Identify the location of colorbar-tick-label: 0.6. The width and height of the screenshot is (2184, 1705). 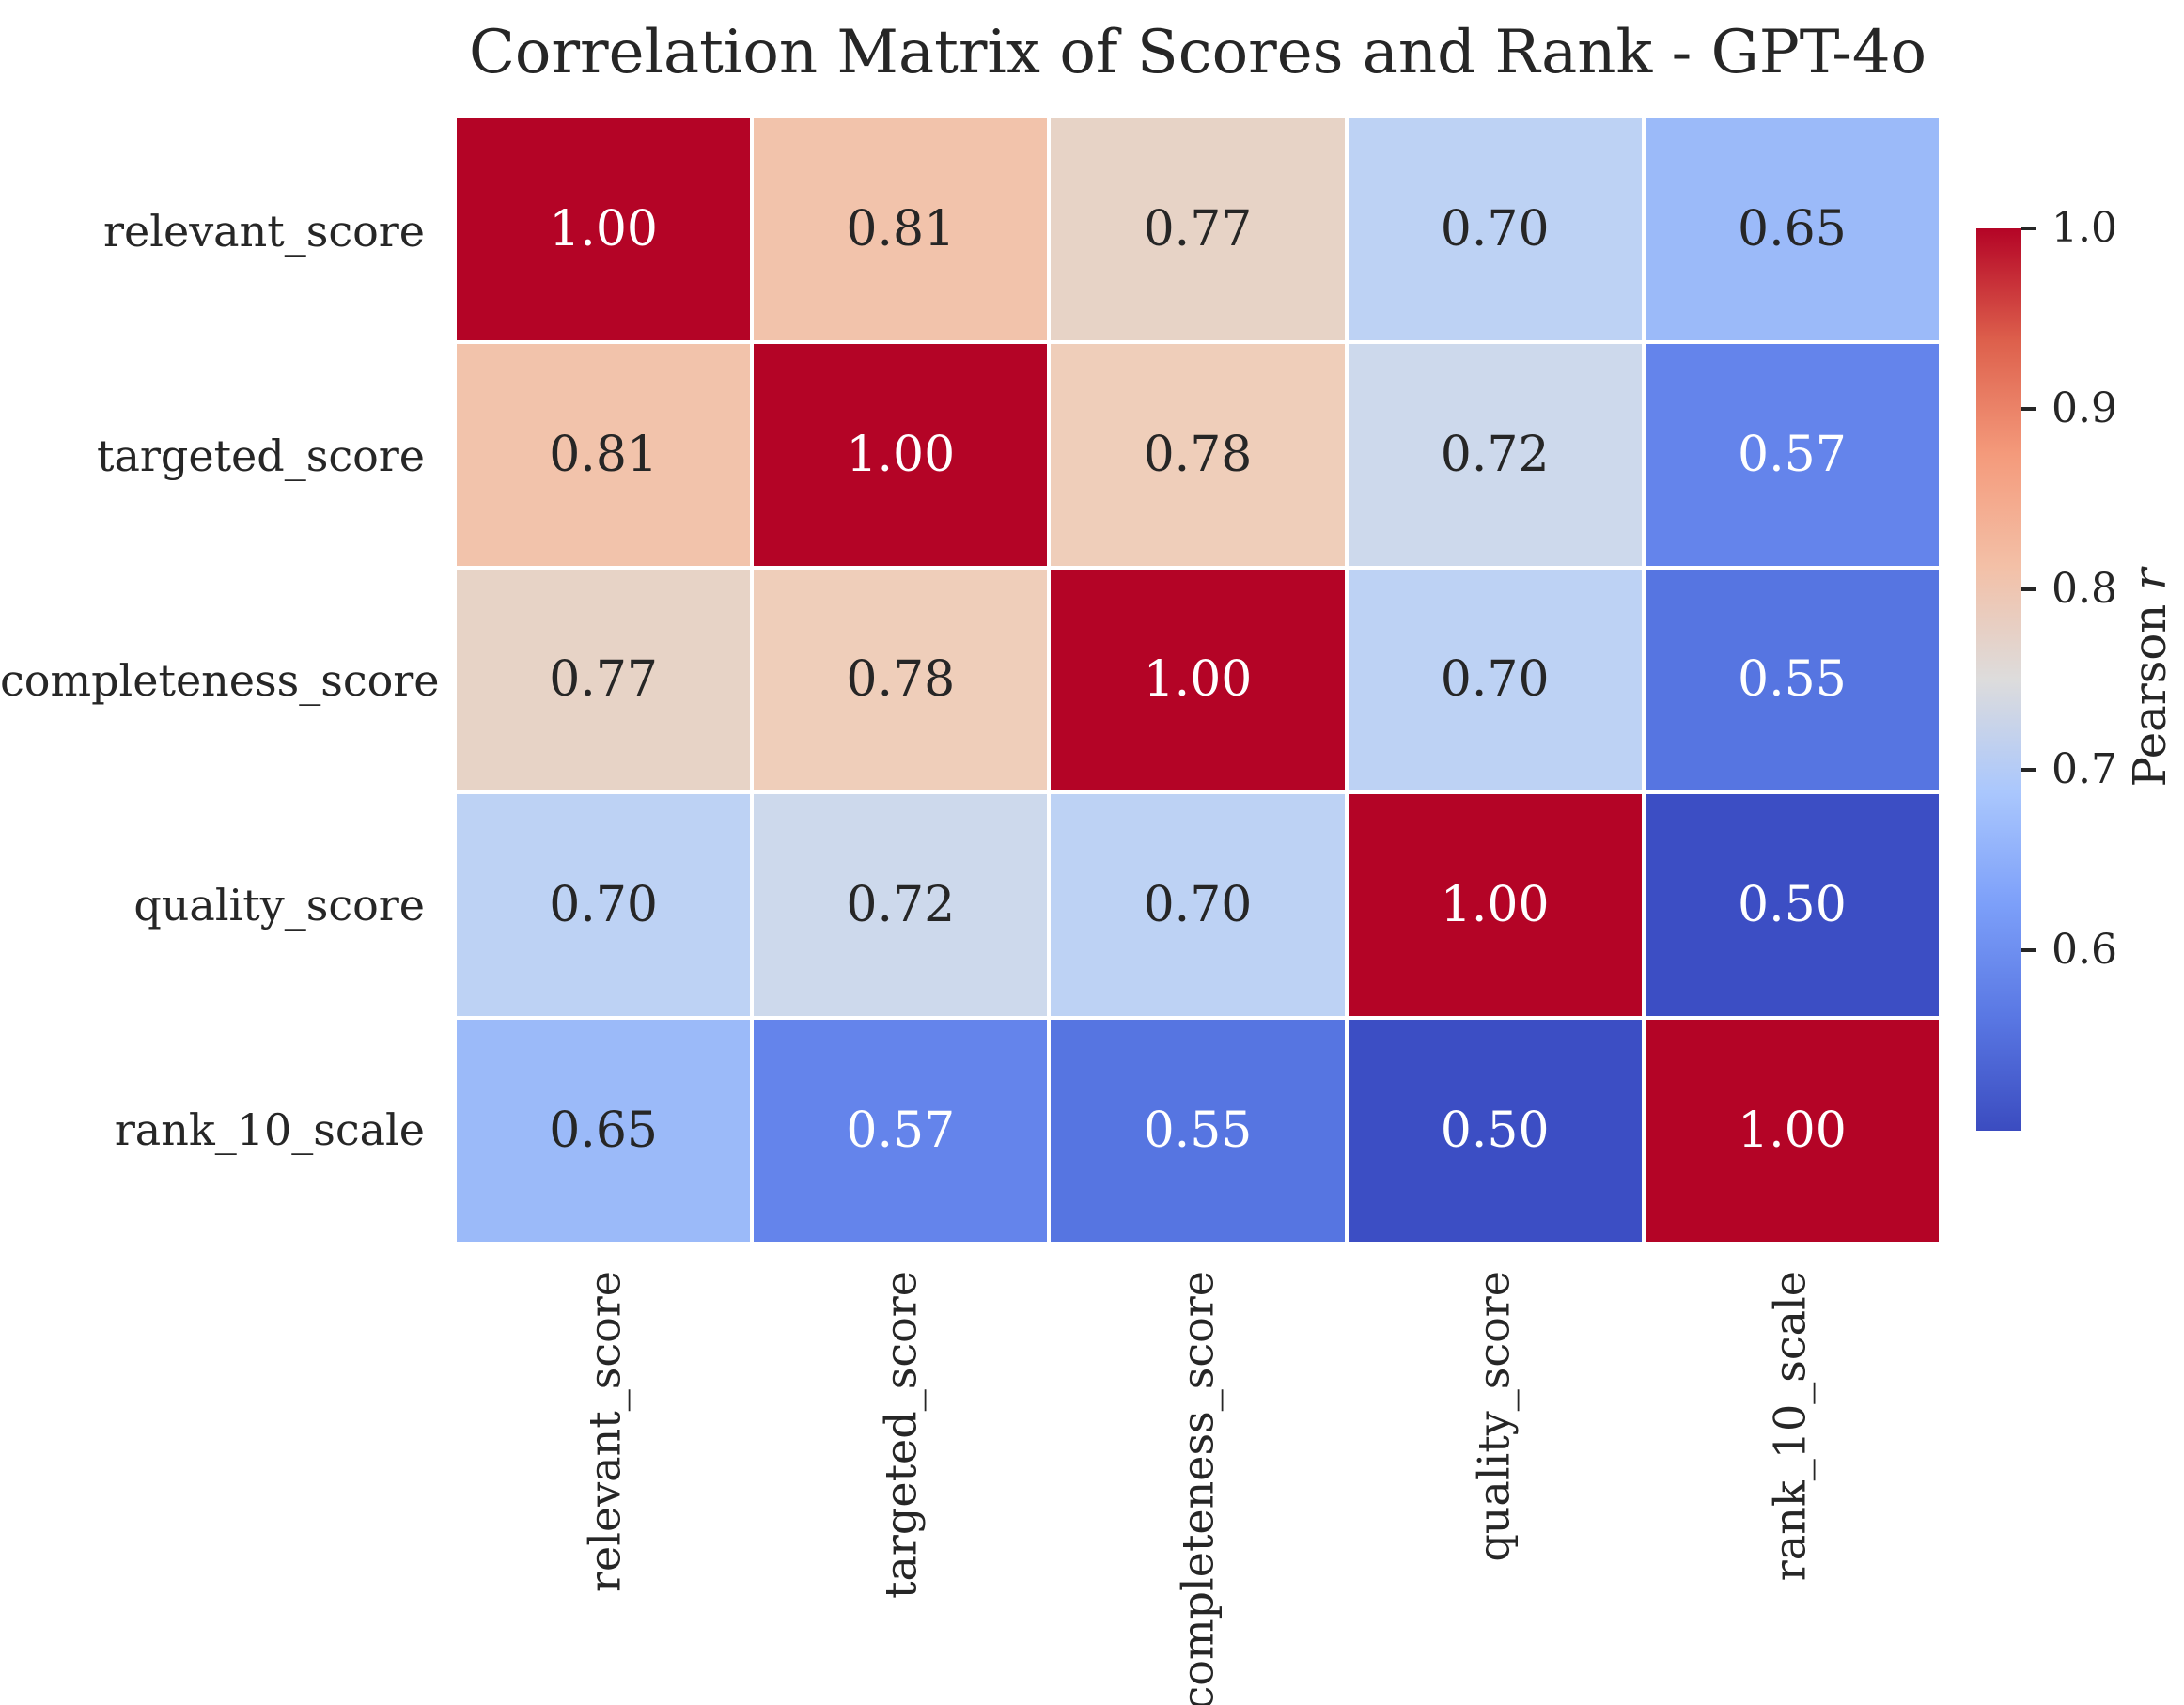
(2084, 950).